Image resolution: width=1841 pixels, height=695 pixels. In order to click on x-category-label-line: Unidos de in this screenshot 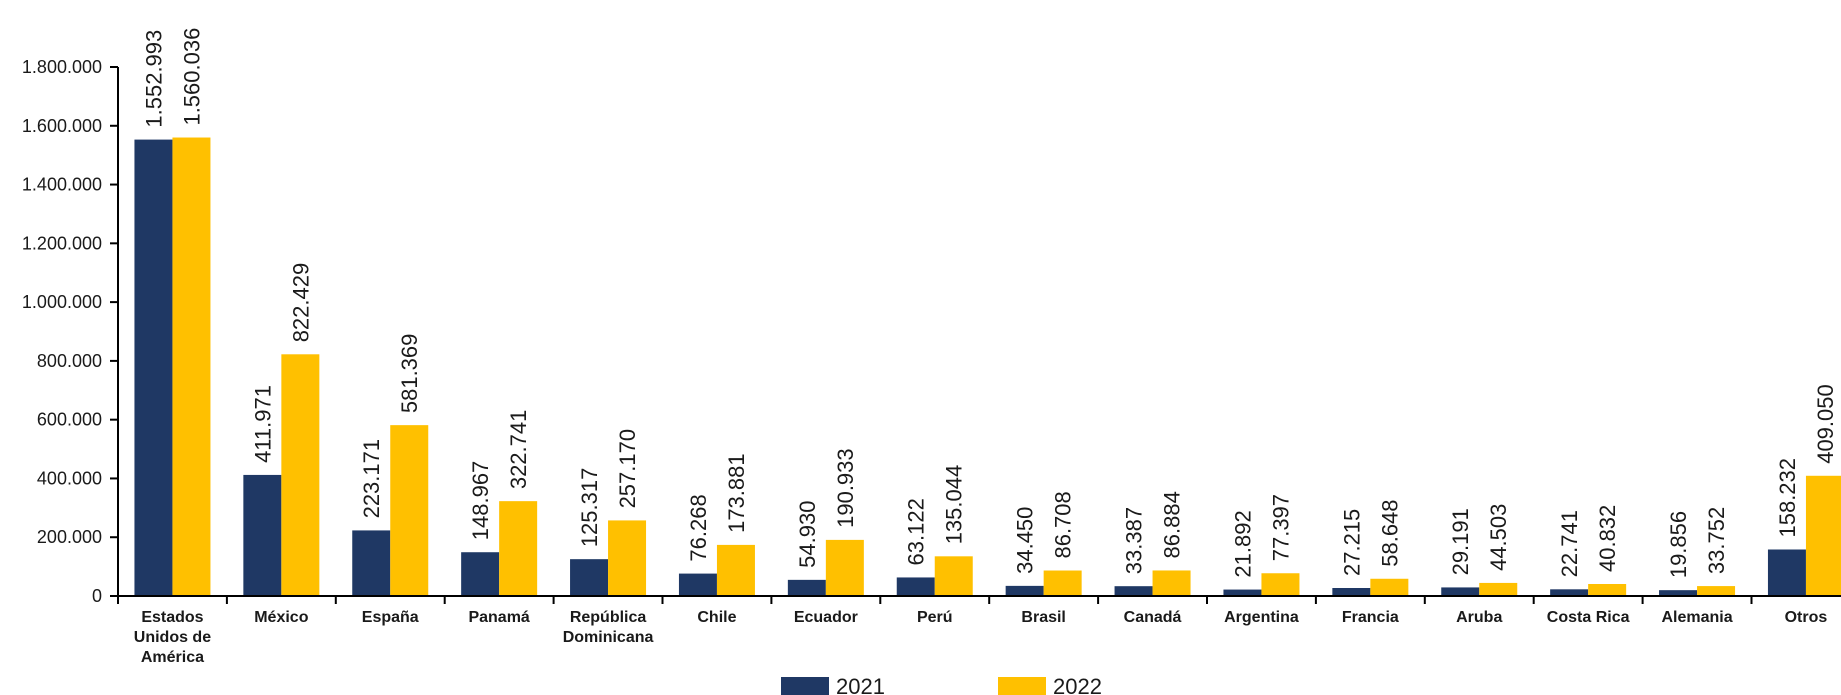, I will do `click(172, 637)`.